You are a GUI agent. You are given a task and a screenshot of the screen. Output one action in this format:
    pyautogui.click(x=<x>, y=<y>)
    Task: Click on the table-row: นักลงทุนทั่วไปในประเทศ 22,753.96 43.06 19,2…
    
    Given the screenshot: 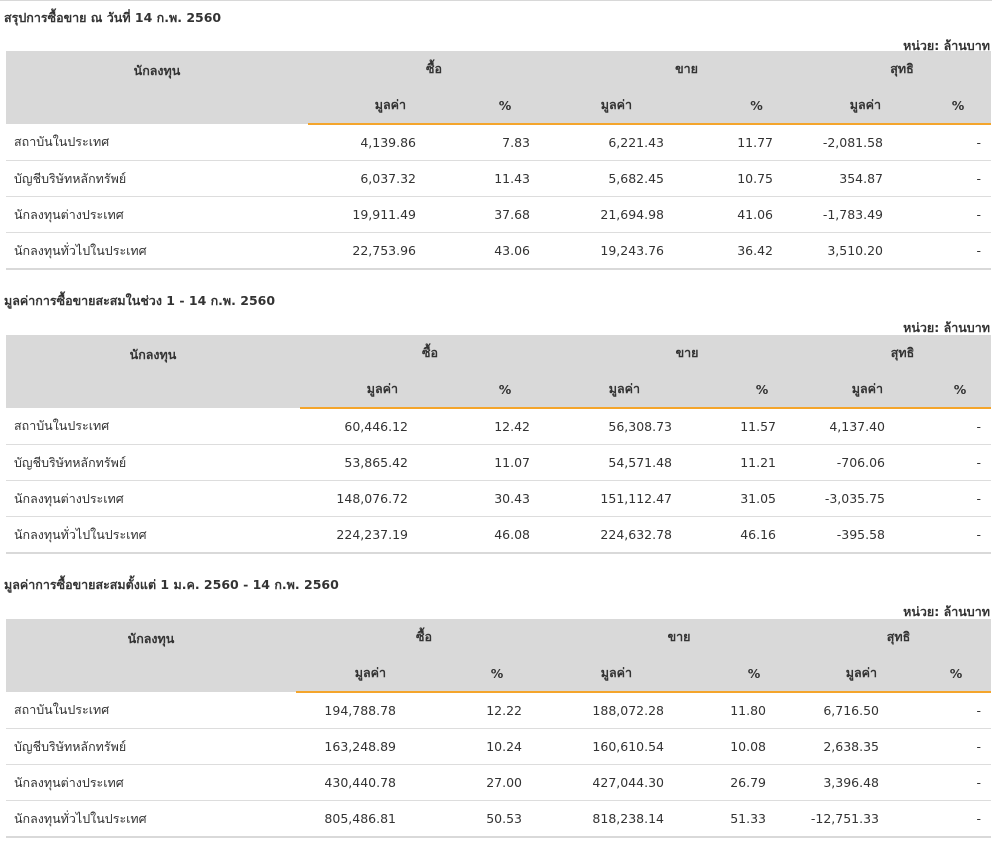 What is the action you would take?
    pyautogui.click(x=499, y=251)
    